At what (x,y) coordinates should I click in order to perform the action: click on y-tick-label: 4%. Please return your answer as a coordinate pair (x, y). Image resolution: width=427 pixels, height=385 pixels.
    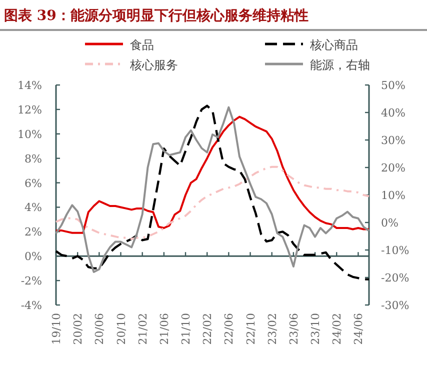
    Looking at the image, I should click on (33, 207).